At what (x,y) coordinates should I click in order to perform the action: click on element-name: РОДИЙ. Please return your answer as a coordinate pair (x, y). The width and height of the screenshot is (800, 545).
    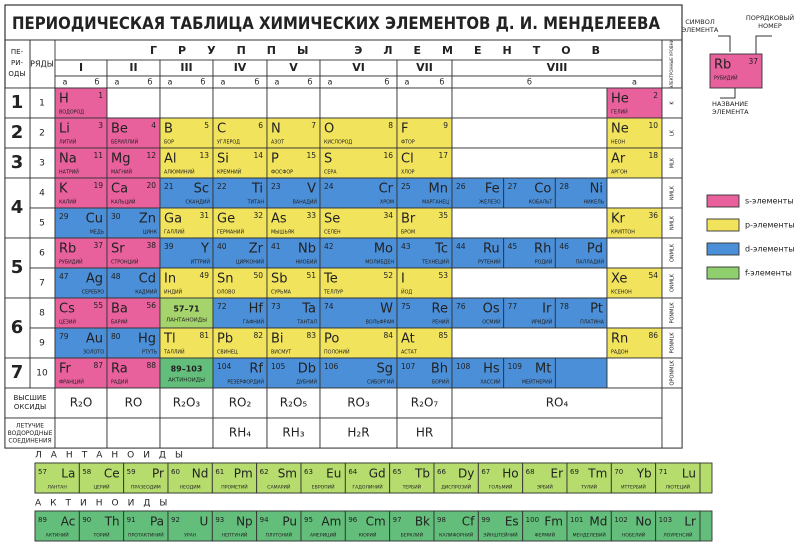
    Looking at the image, I should click on (544, 262).